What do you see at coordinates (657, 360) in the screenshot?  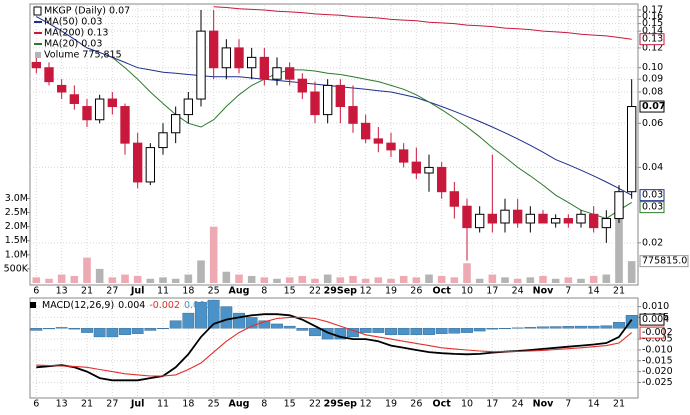 I see `y-tick-label: -0.015` at bounding box center [657, 360].